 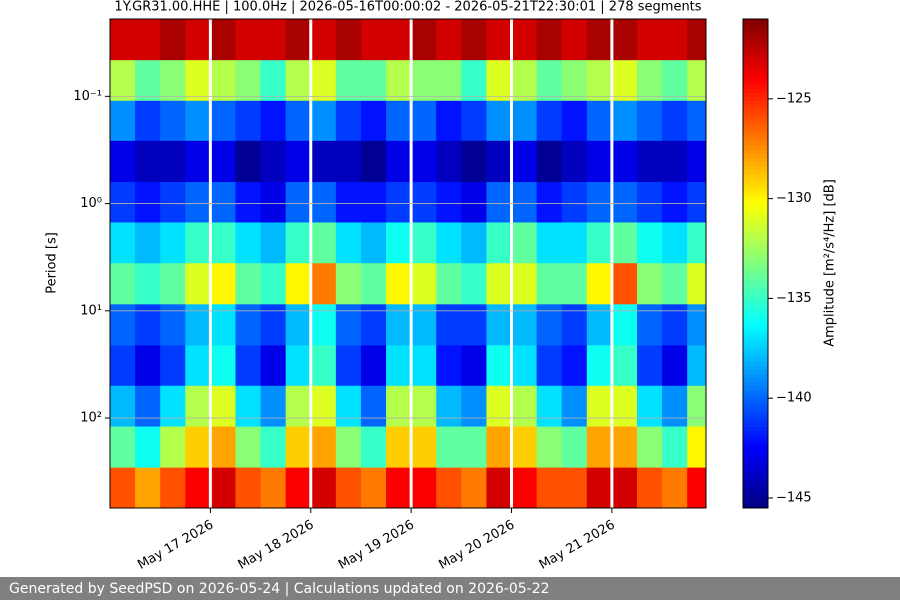 I want to click on data-gap, so click(x=612, y=263).